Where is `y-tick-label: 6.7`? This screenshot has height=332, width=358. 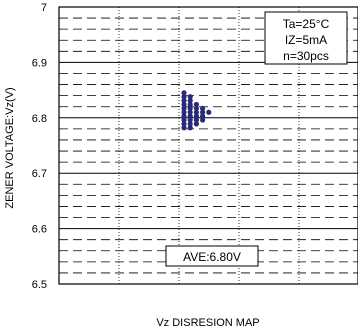
y-tick-label: 6.7 is located at coordinates (39, 174).